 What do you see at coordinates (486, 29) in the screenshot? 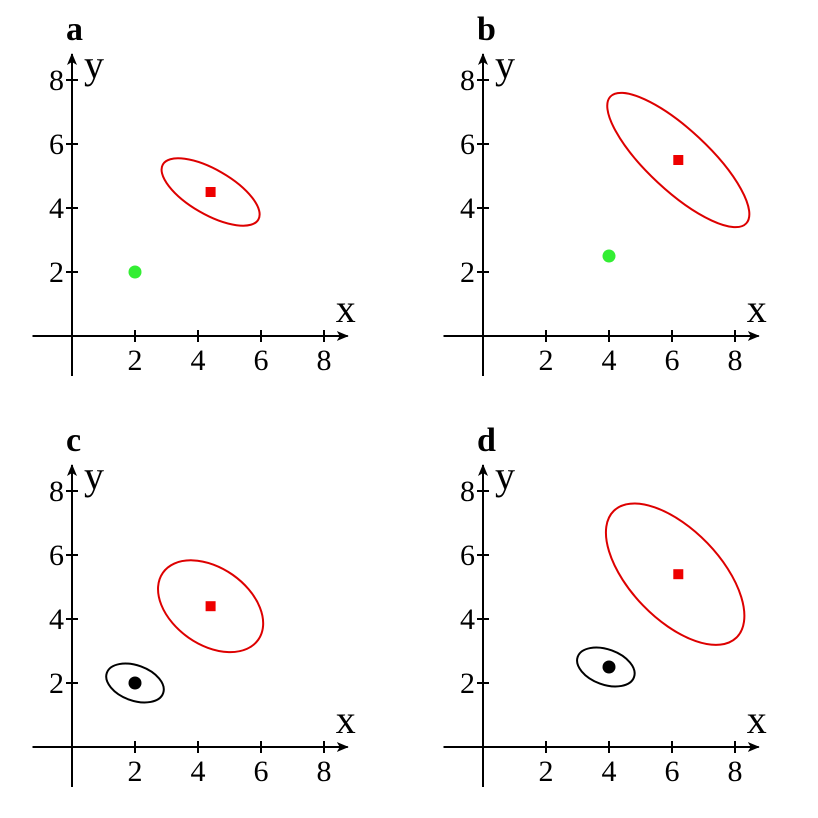
I see `panel-letter: b` at bounding box center [486, 29].